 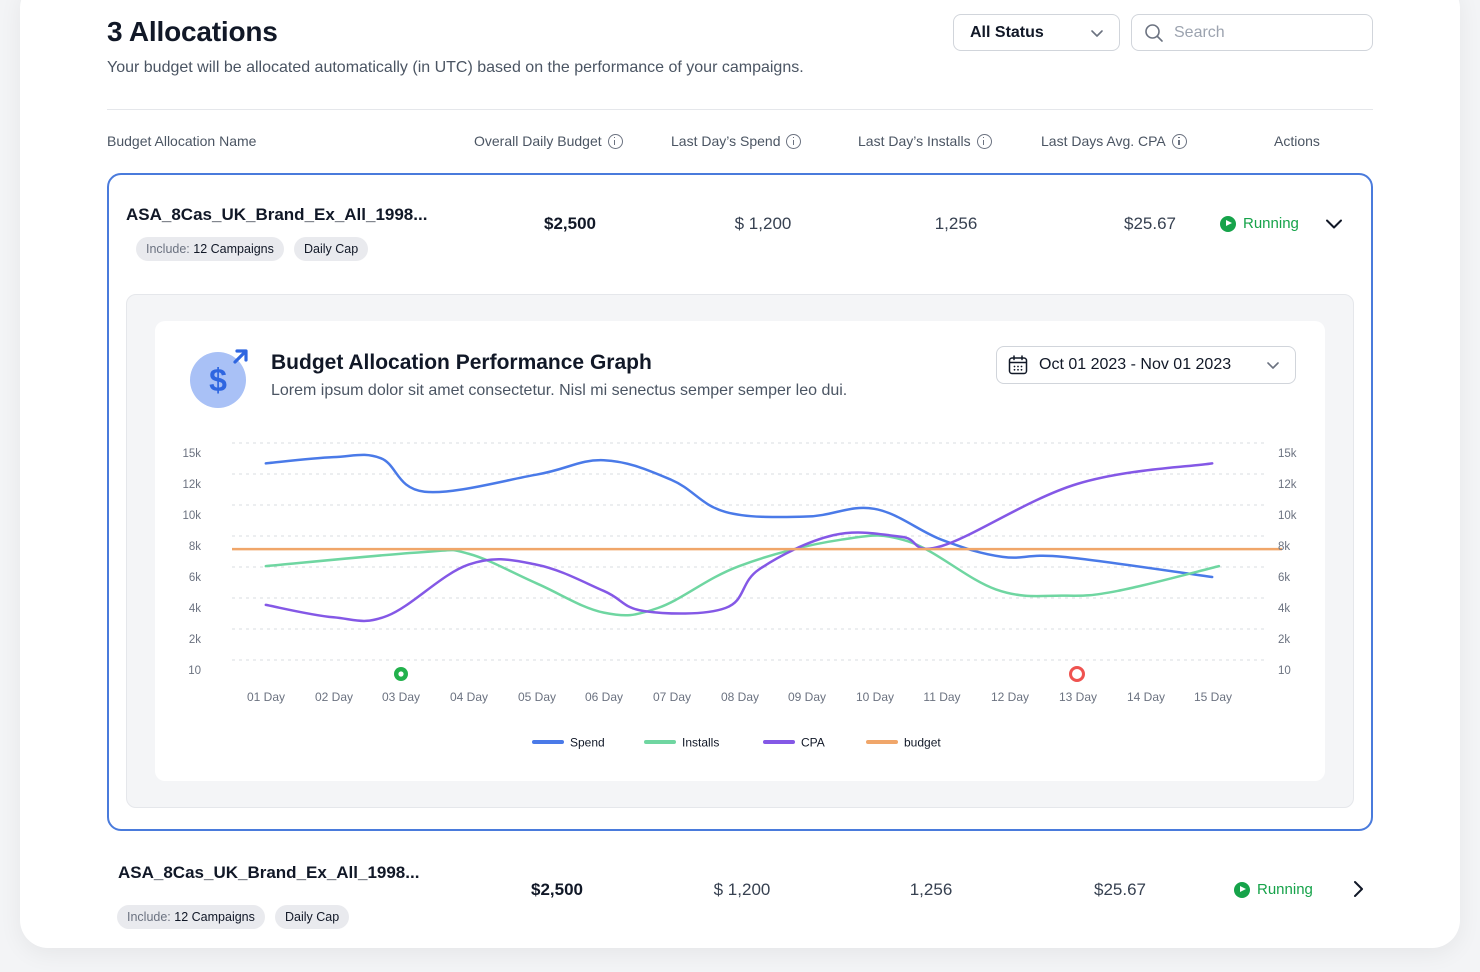 I want to click on dollar-growth-icon: $, so click(x=219, y=378).